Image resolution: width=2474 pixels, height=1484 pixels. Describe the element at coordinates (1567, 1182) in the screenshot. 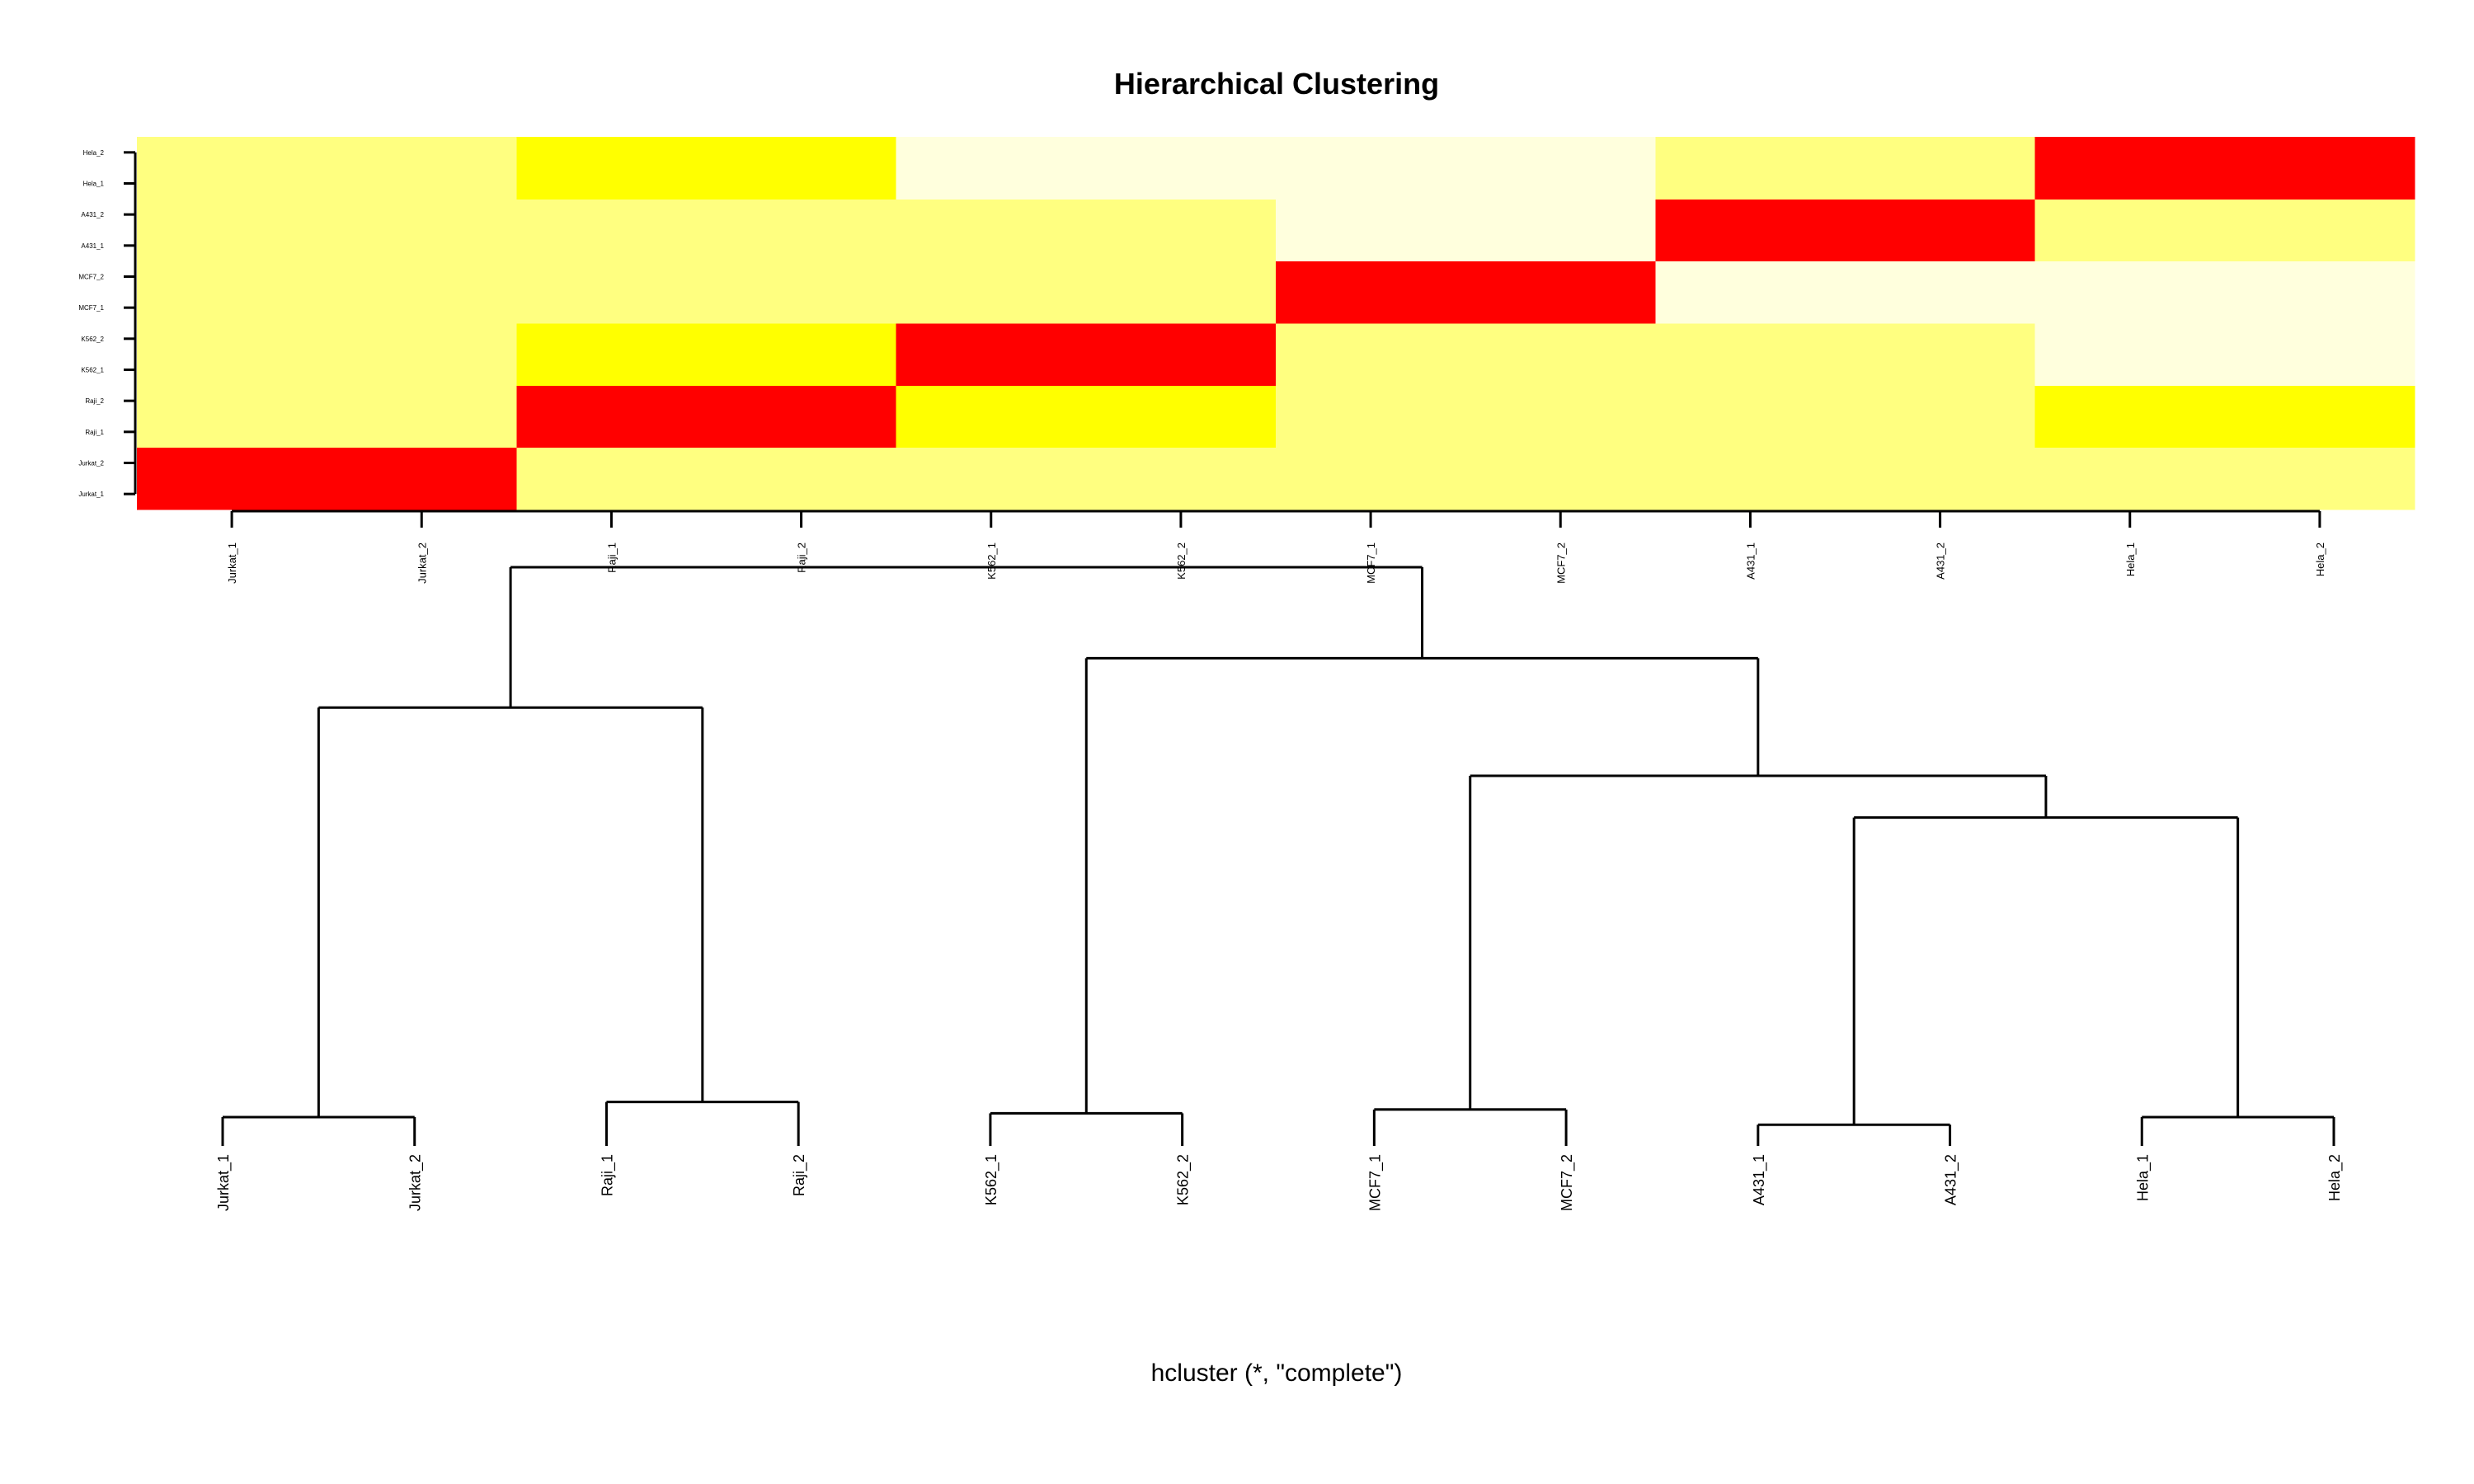

I see `dendrogram-leaf-label: MCF7_2` at that location.